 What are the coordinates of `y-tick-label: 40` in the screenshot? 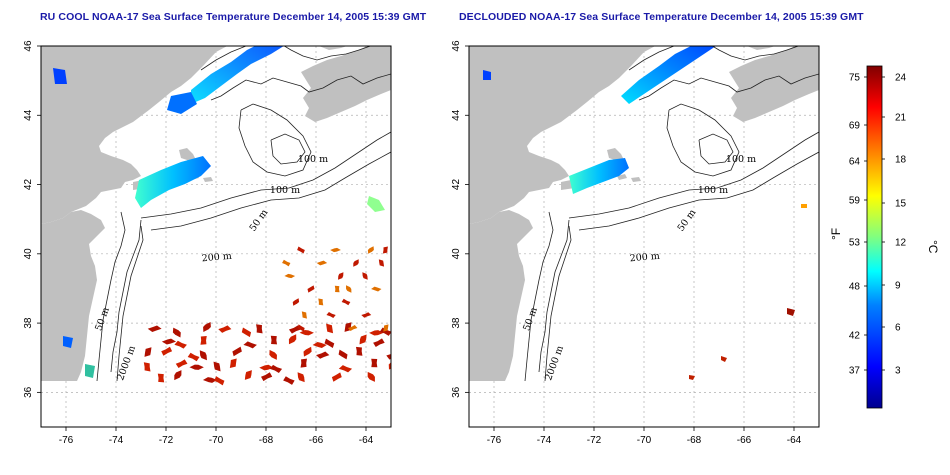 It's located at (456, 254).